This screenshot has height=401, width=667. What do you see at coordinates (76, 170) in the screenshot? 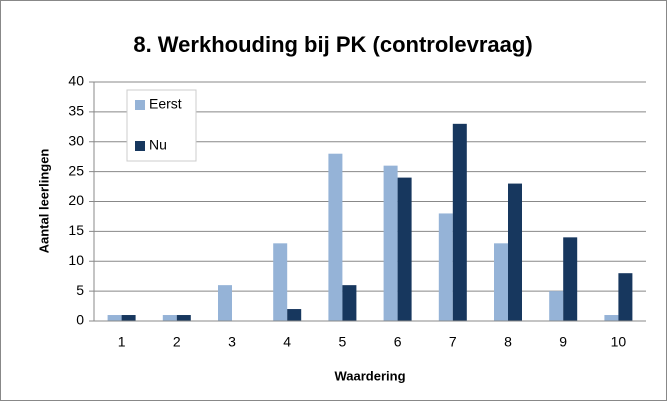
I see `y-tick-label: 25` at bounding box center [76, 170].